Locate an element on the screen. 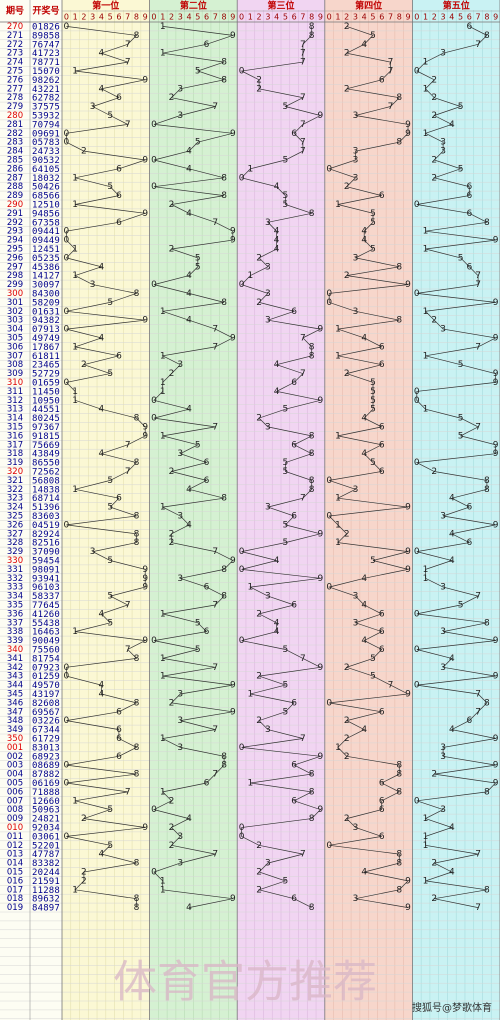 The height and width of the screenshot is (1020, 500). issue: 285 is located at coordinates (15, 160).